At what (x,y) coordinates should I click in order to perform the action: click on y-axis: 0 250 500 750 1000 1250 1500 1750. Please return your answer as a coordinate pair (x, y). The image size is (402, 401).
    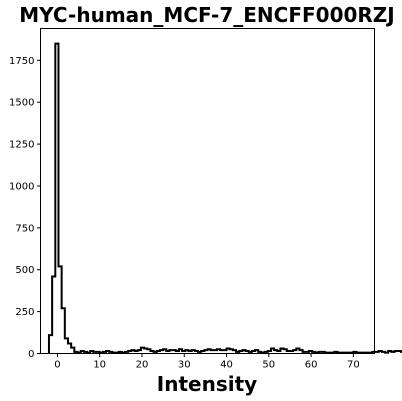
    Looking at the image, I should click on (25, 208).